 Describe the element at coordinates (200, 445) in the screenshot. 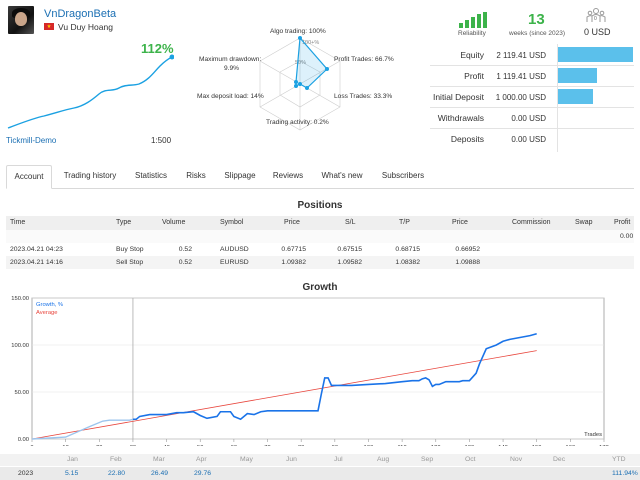

I see `x-tick-label: 50` at that location.